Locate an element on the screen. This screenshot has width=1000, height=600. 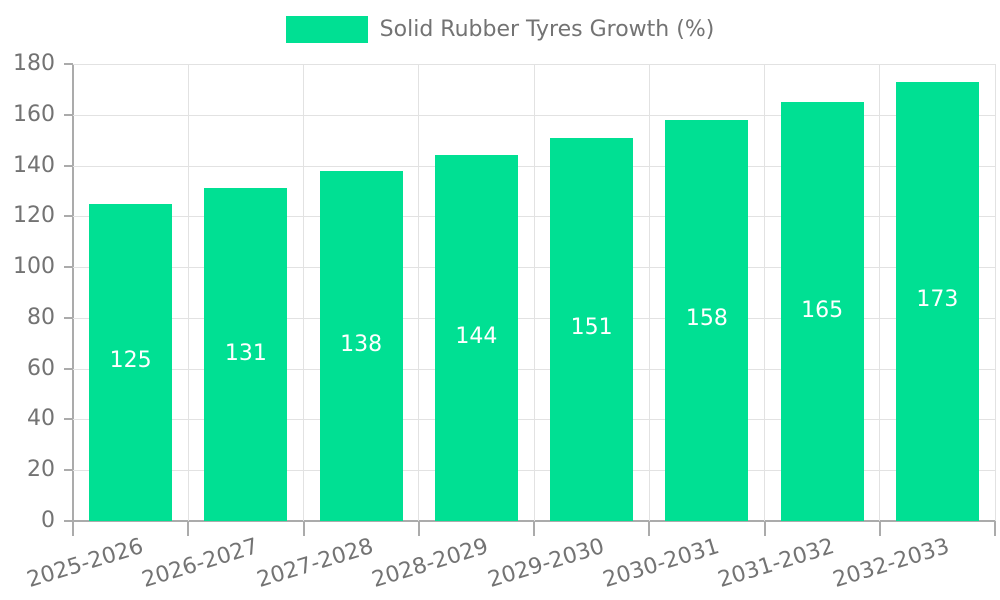
legend-label: Solid Rubber Tyres Growth (%) is located at coordinates (547, 29).